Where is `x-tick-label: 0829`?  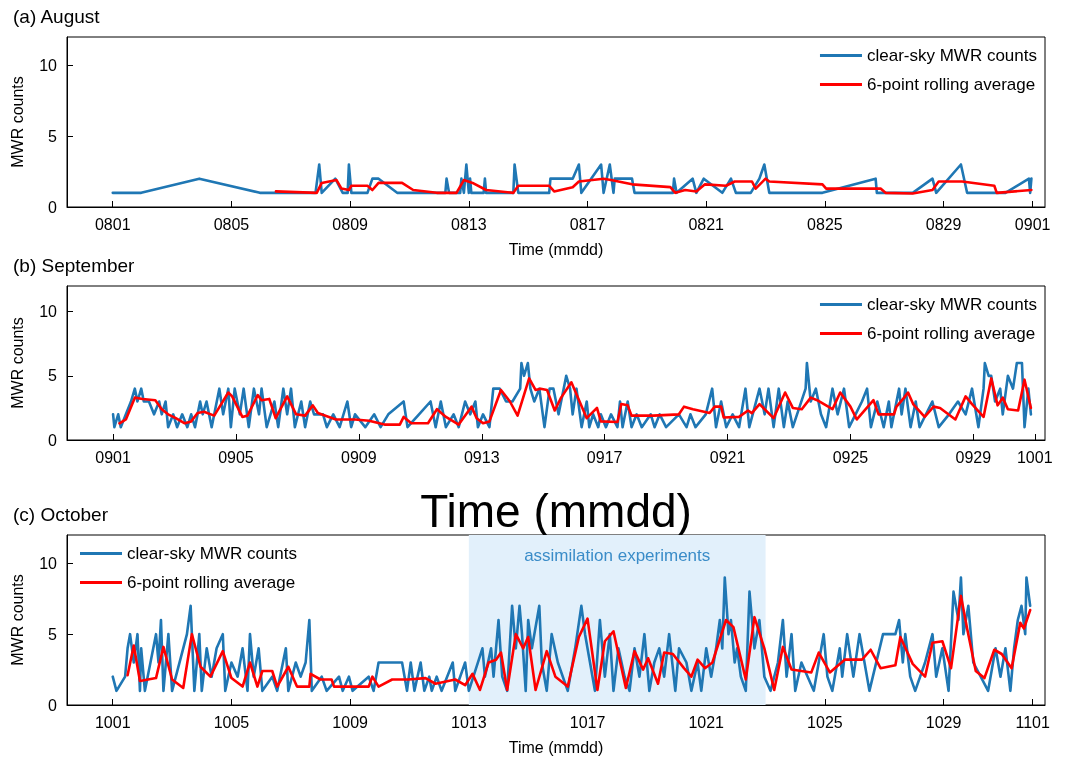 x-tick-label: 0829 is located at coordinates (943, 224).